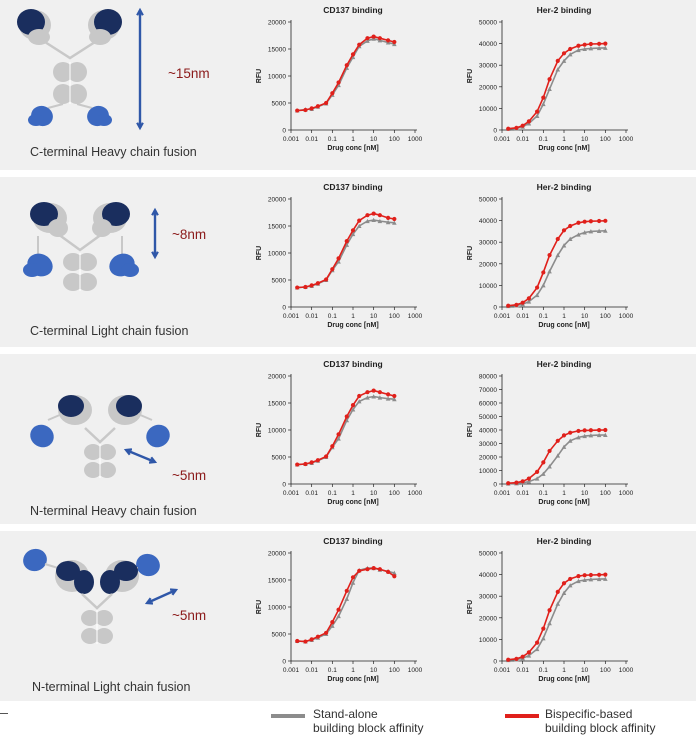 The image size is (696, 749). I want to click on chart-title: Her-2 binding, so click(564, 541).